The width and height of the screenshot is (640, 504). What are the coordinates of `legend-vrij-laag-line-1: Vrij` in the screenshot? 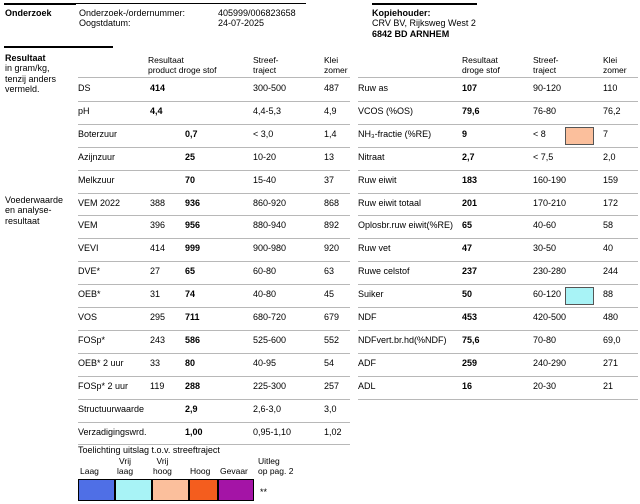 It's located at (125, 461).